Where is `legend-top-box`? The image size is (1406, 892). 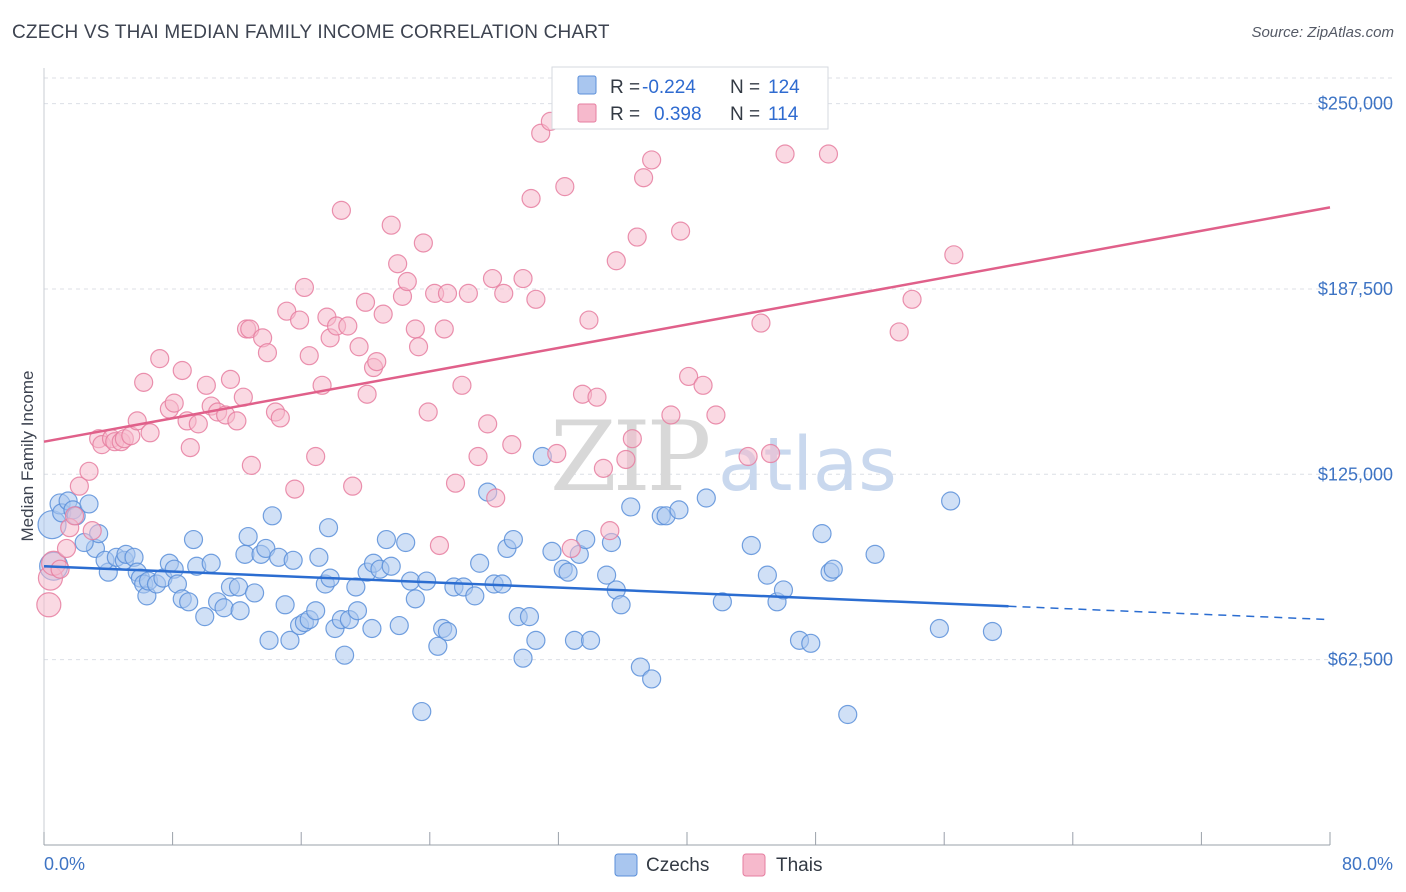
legend-top-box is located at coordinates (690, 98).